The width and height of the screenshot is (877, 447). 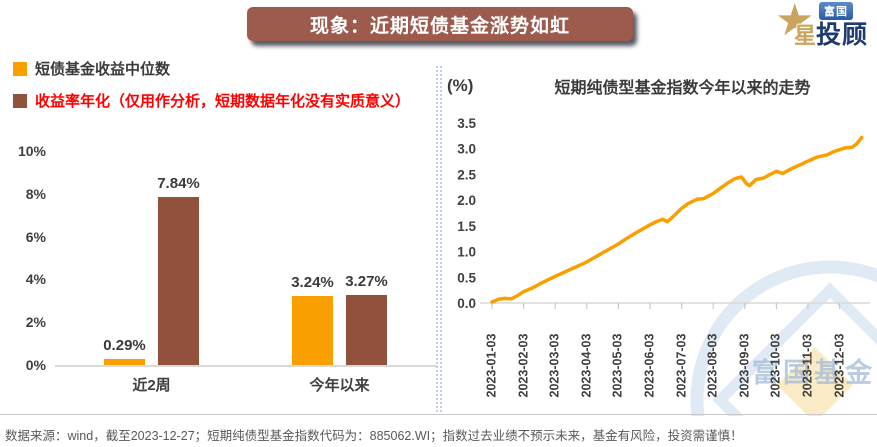 What do you see at coordinates (466, 277) in the screenshot?
I see `line-y-tick-label: 0.5` at bounding box center [466, 277].